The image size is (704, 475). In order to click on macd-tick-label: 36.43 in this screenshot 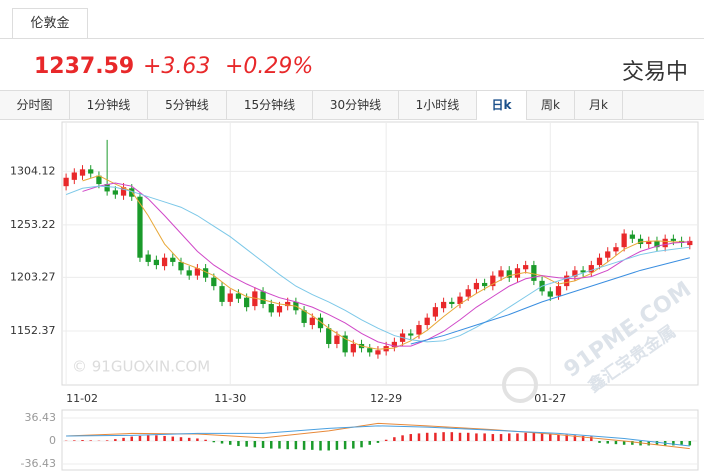, I will do `click(41, 417)`.